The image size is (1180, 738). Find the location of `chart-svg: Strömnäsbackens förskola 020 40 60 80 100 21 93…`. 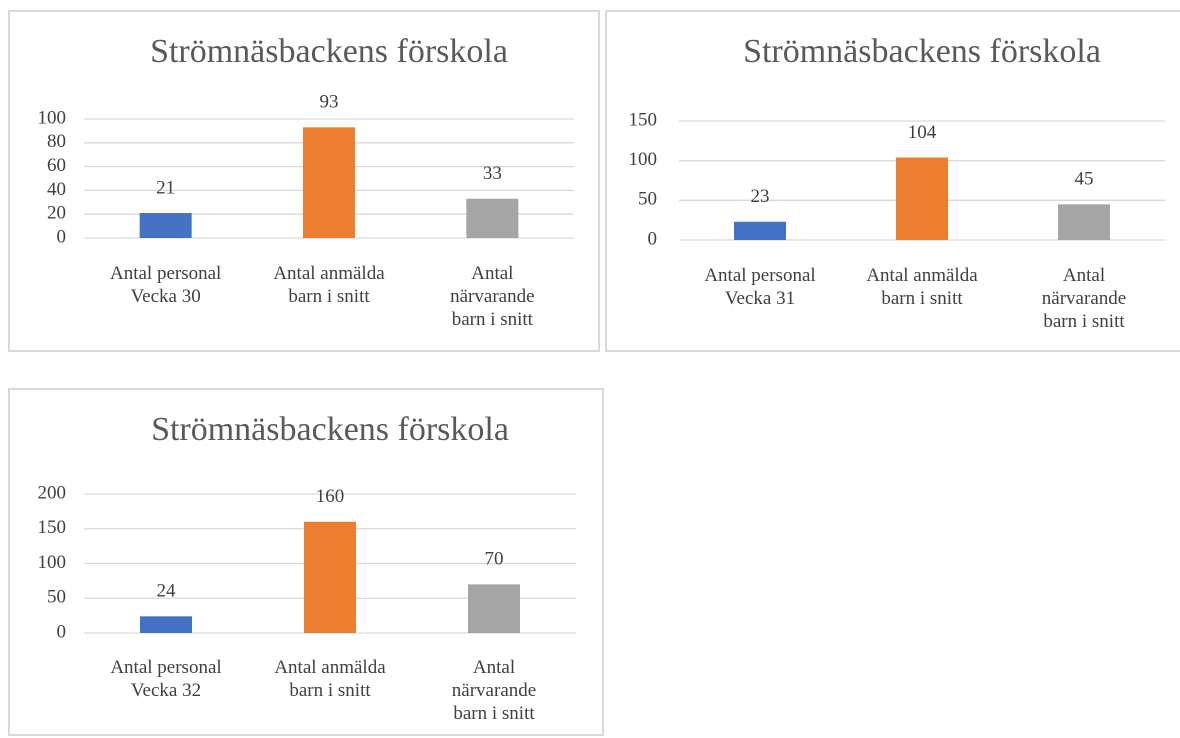

chart-svg: Strömnäsbackens förskola 020 40 60 80 100 21 93… is located at coordinates (306, 140).